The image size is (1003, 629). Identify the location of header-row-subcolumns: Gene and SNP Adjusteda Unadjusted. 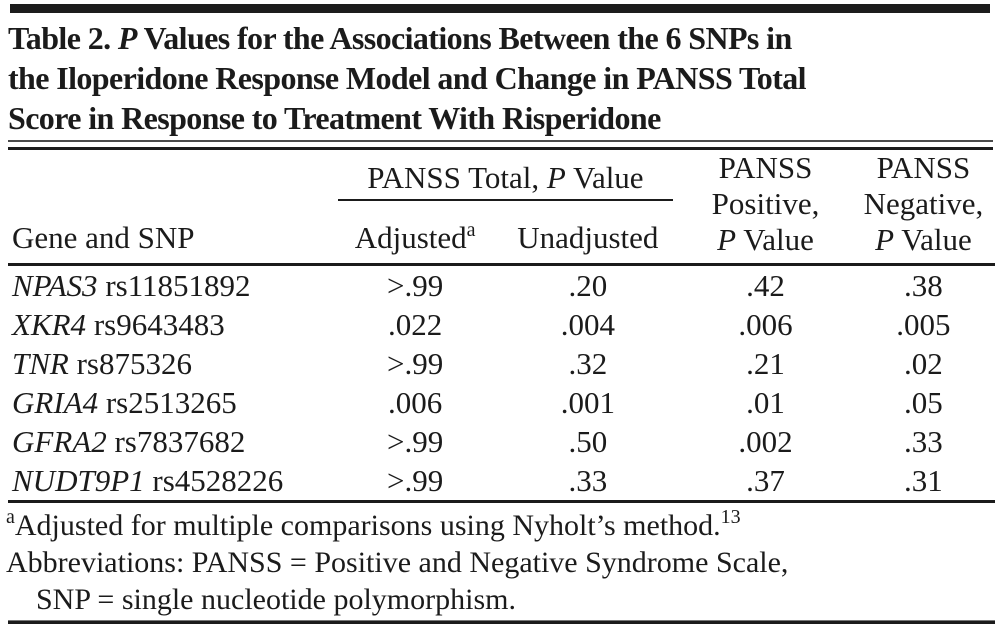
(501, 233).